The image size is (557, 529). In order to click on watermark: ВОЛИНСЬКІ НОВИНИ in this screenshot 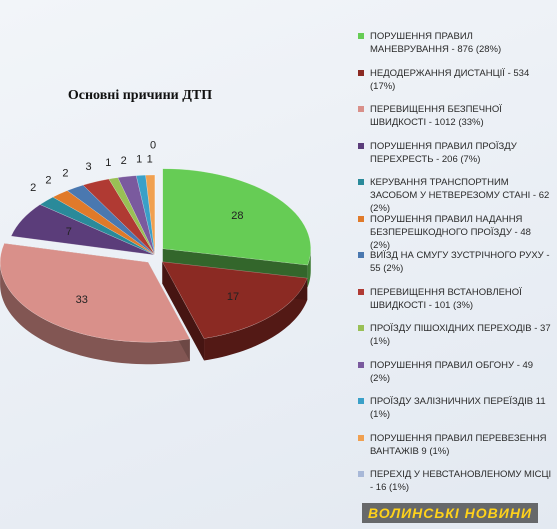, I will do `click(450, 513)`.